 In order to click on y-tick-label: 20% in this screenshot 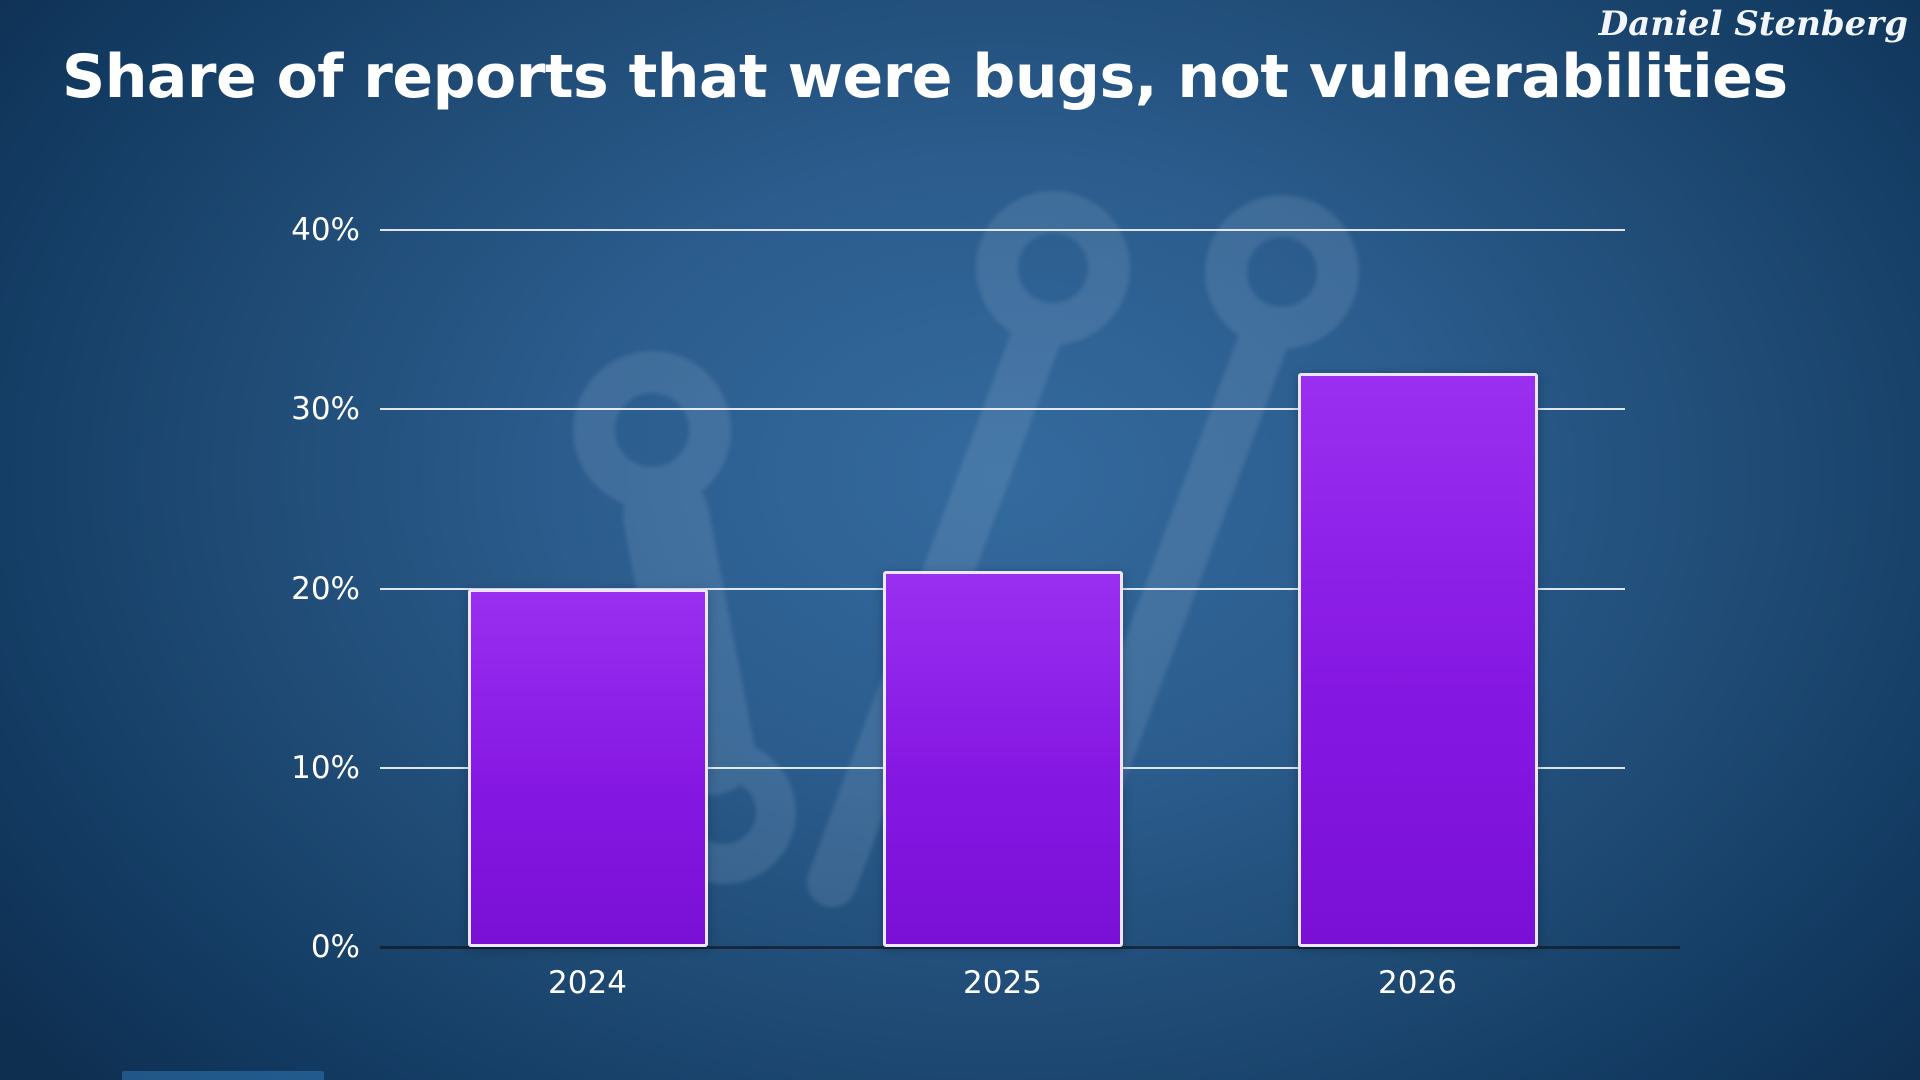, I will do `click(325, 588)`.